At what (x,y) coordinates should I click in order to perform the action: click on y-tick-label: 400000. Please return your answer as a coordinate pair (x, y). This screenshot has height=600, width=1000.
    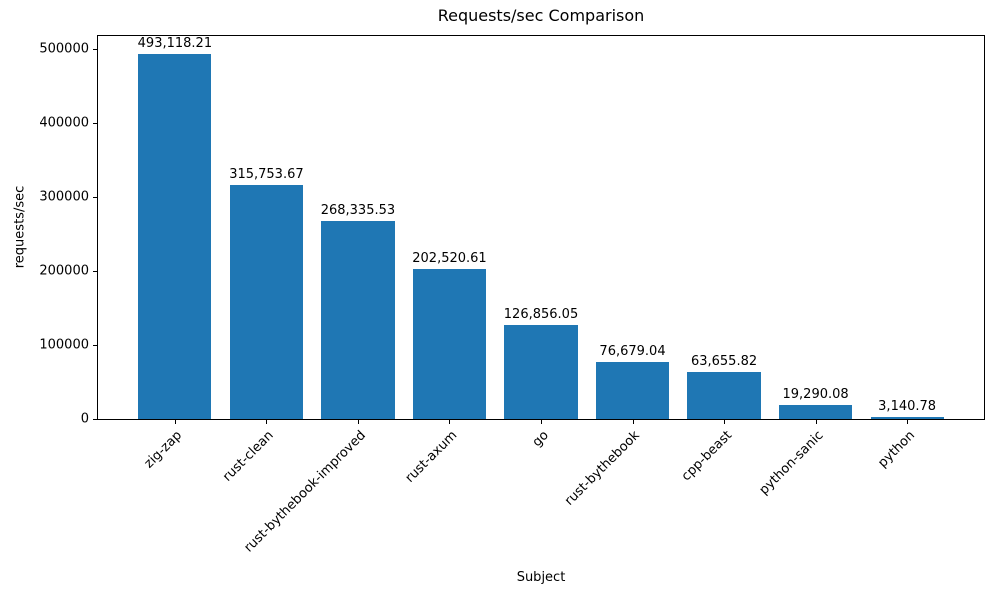
    Looking at the image, I should click on (64, 123).